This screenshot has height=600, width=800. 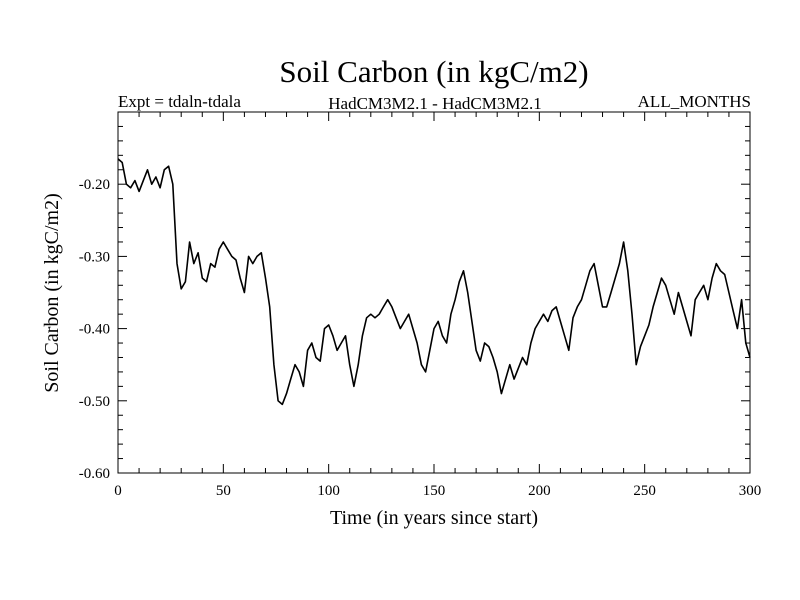 What do you see at coordinates (434, 491) in the screenshot?
I see `x-tick-label: 150` at bounding box center [434, 491].